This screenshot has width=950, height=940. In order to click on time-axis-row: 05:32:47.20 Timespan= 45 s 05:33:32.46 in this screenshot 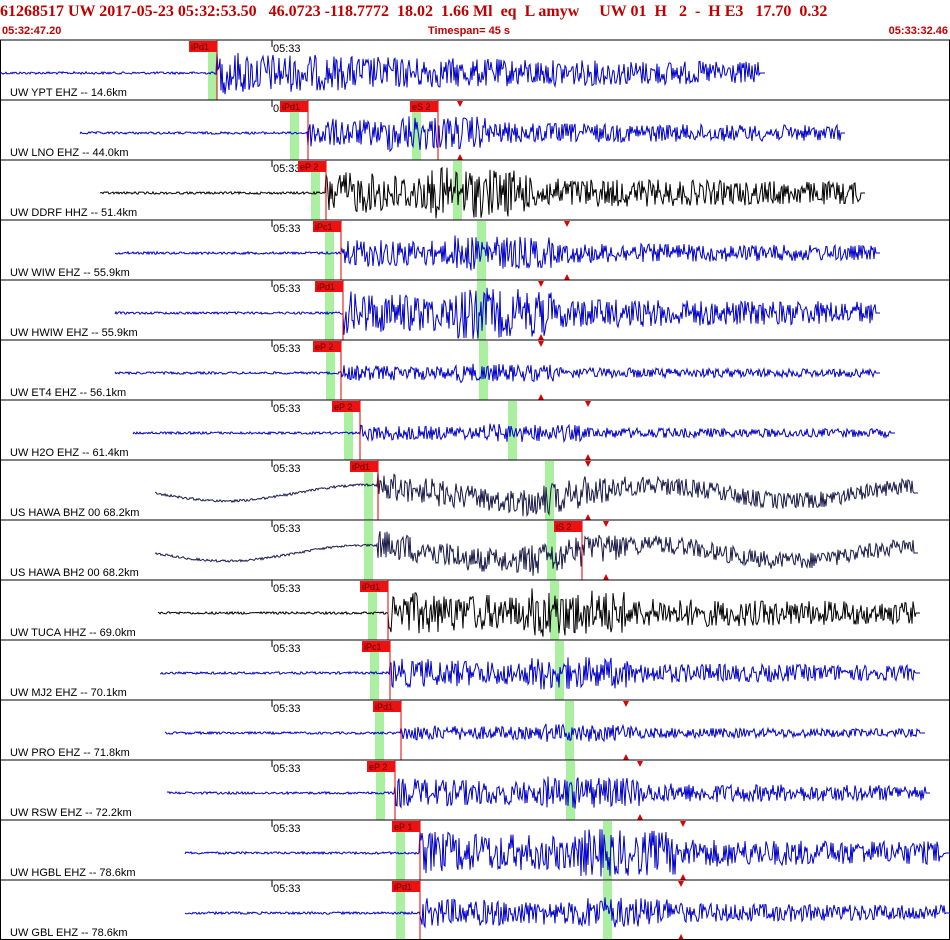, I will do `click(475, 32)`.